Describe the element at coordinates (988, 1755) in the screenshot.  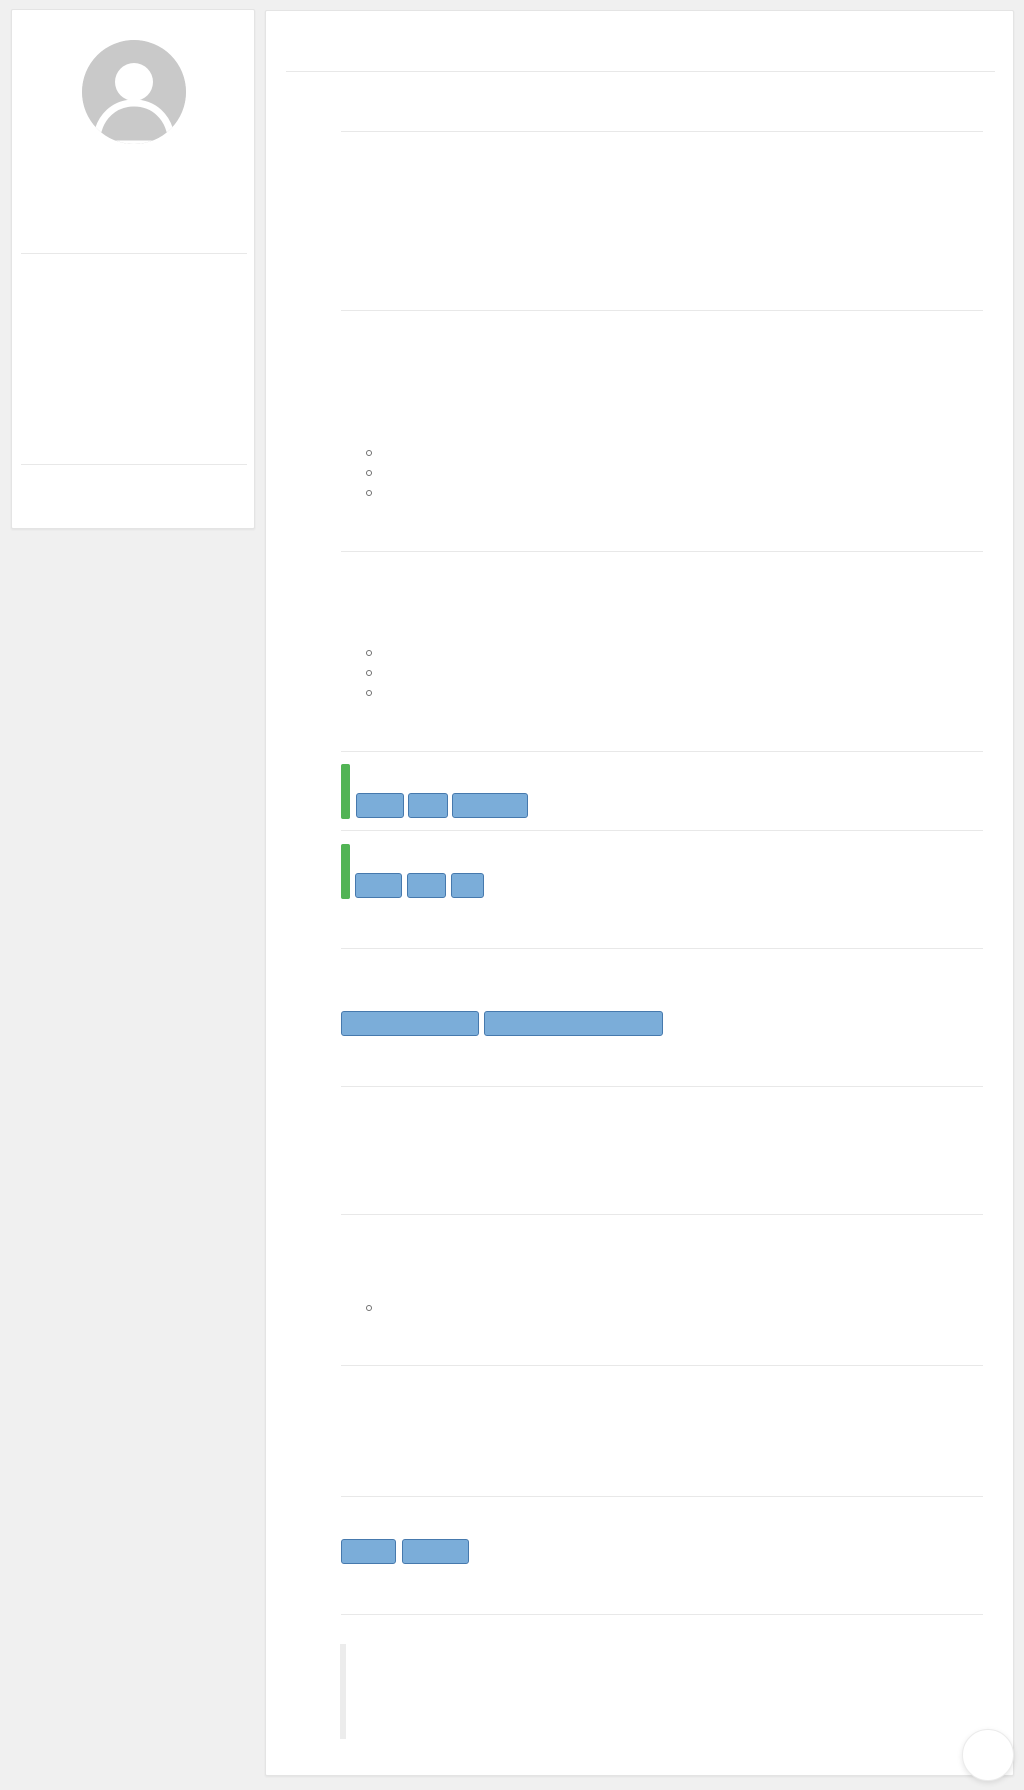
I see `floating-action-button` at that location.